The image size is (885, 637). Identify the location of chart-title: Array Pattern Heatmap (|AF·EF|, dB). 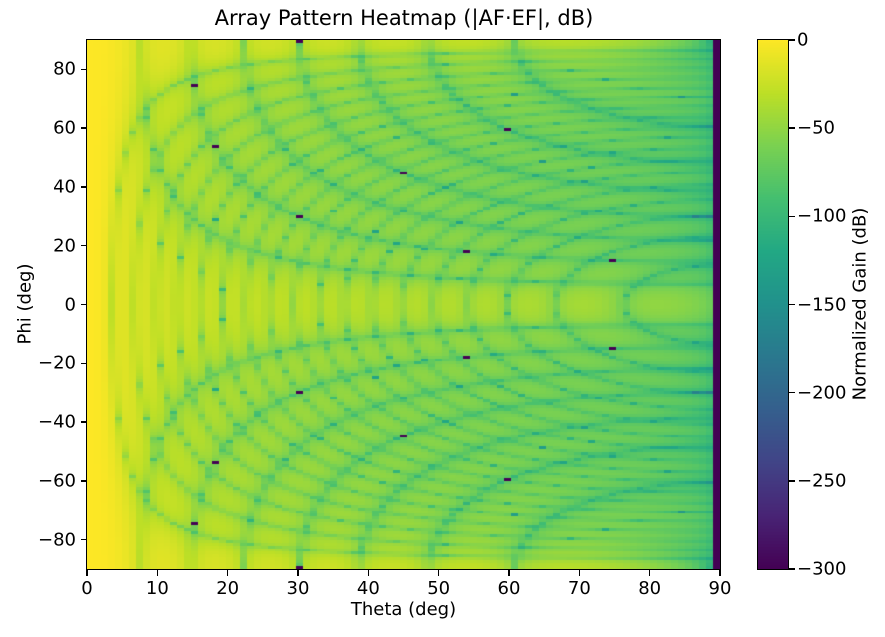
(404, 18).